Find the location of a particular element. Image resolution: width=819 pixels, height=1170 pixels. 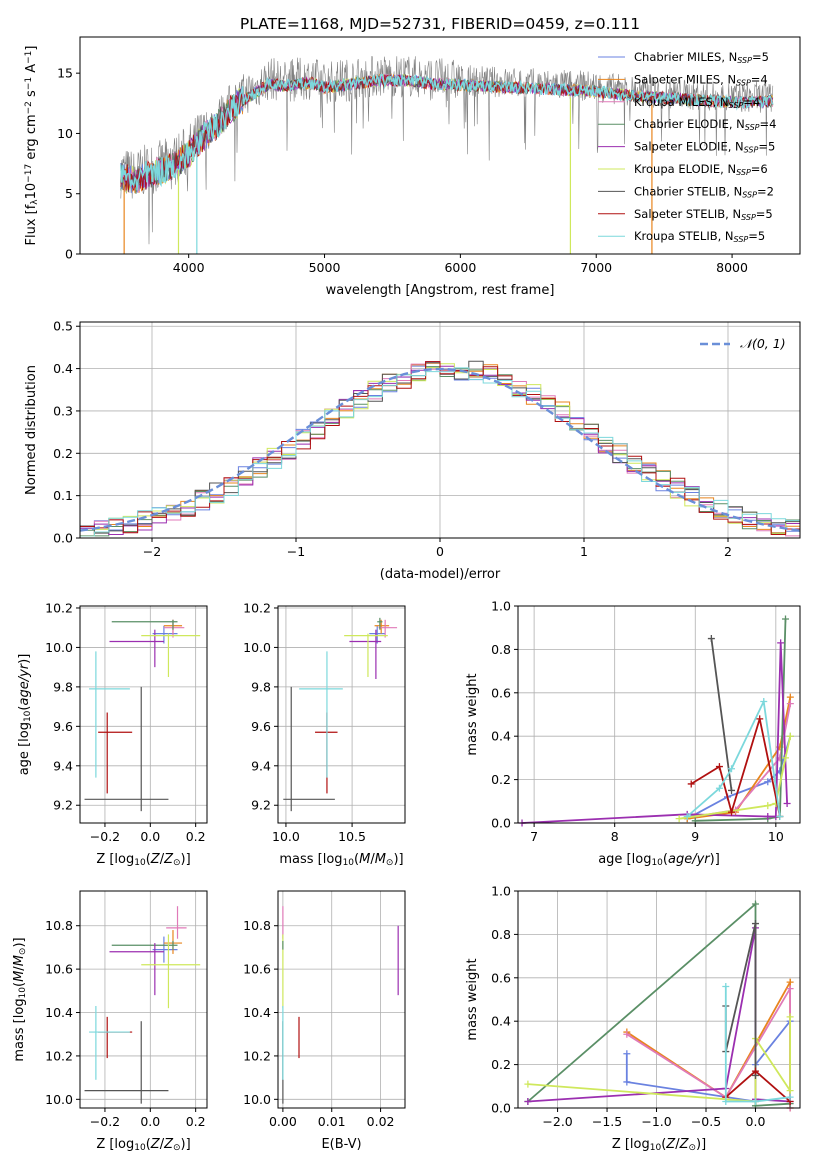

y-tick-label: 15 is located at coordinates (65, 73).